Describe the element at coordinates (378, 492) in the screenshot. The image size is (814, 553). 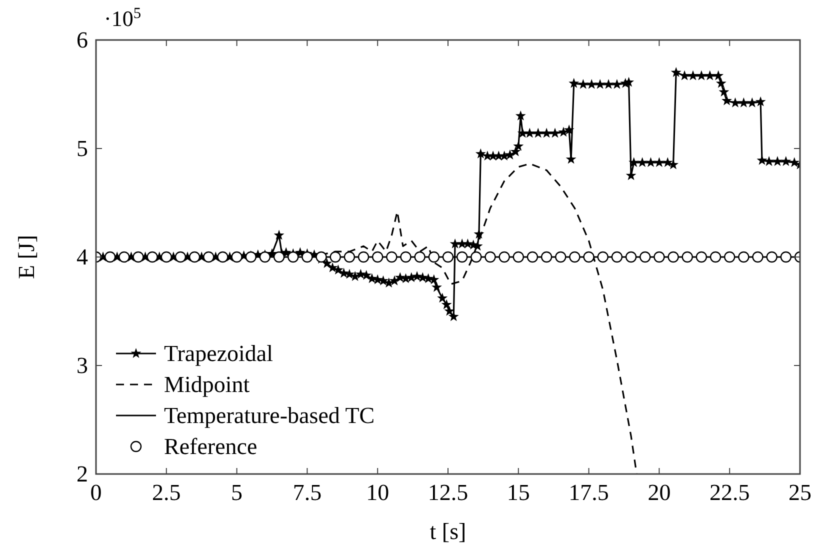
I see `x-tick-label: 10` at that location.